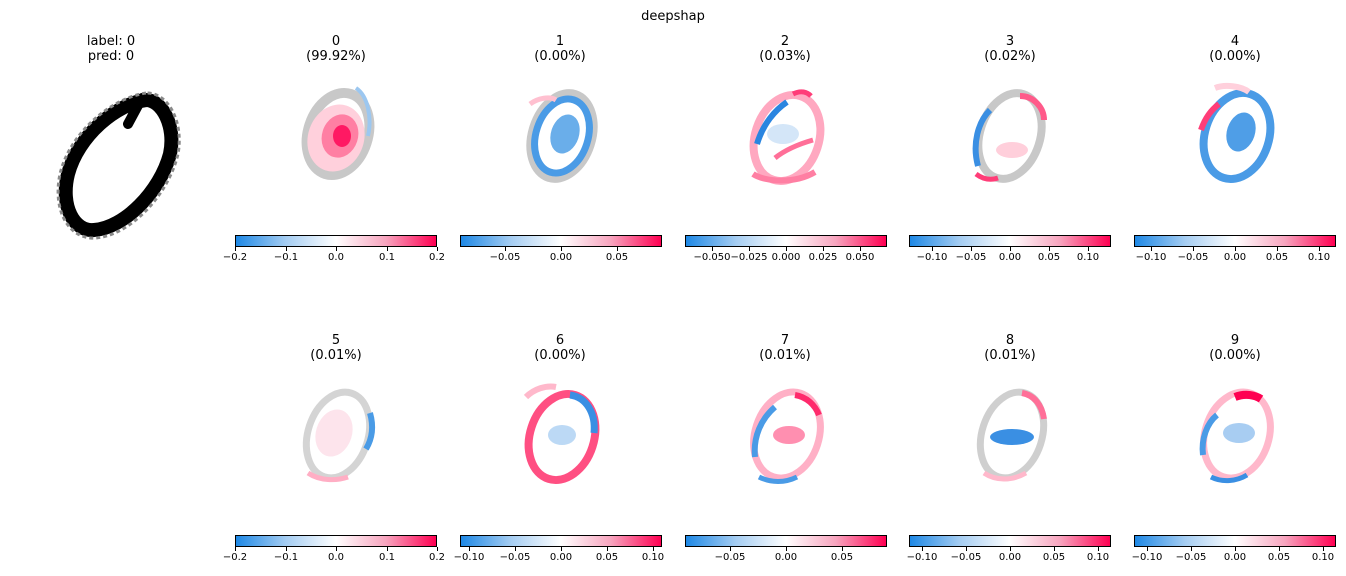 The width and height of the screenshot is (1346, 576). I want to click on colorbar-tick-label: 0.000, so click(786, 257).